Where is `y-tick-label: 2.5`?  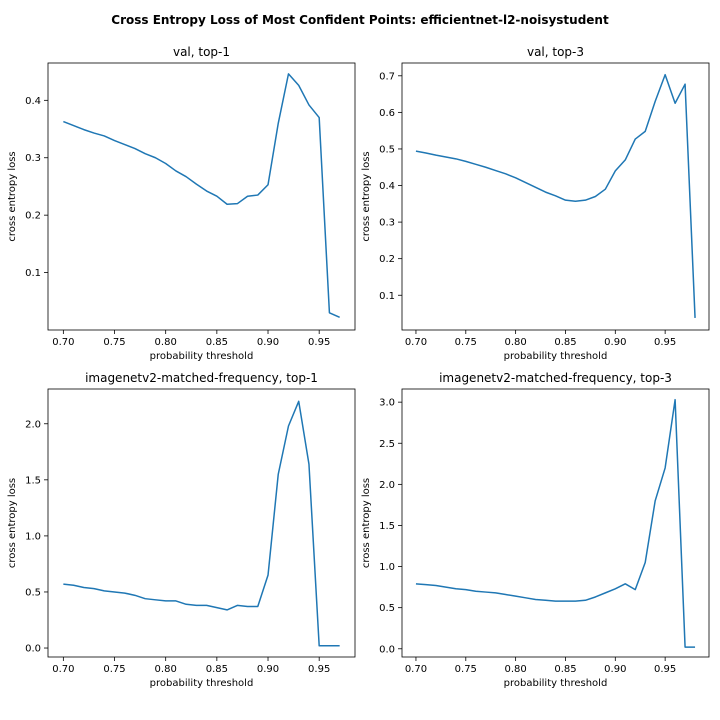 y-tick-label: 2.5 is located at coordinates (387, 444).